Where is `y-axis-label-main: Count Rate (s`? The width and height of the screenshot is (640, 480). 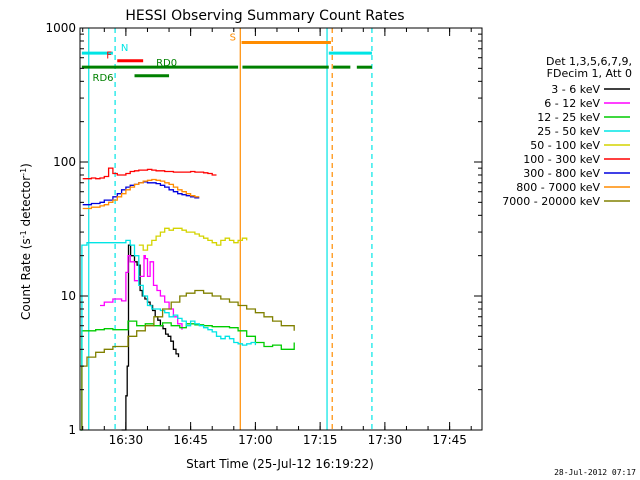 y-axis-label-main: Count Rate (s is located at coordinates (26, 279).